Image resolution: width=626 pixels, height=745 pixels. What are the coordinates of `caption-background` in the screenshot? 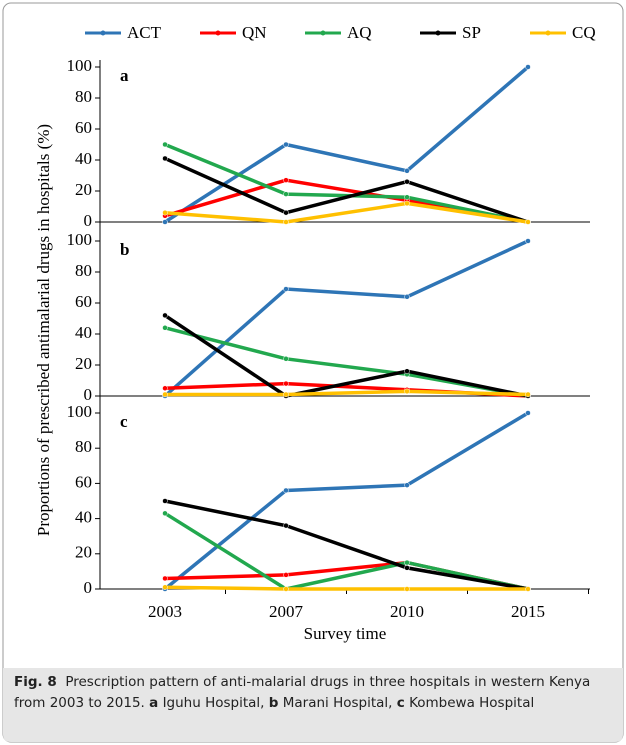 It's located at (313, 705).